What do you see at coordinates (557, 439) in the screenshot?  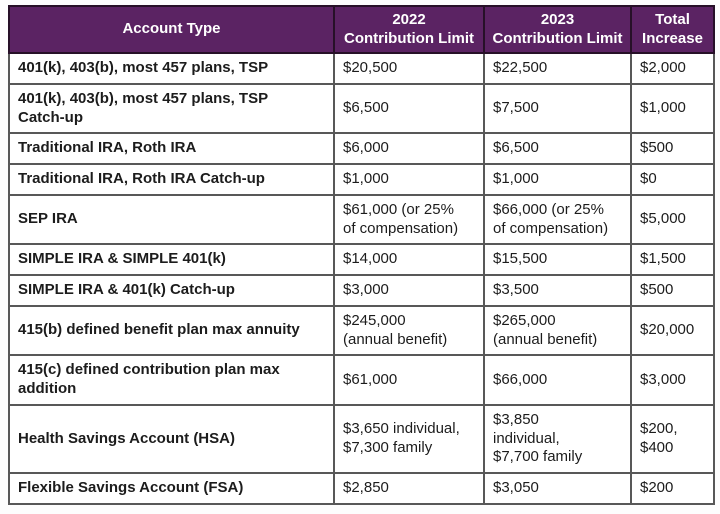 I see `cell-2023-limit: $3,850 individual, $7,700 family` at bounding box center [557, 439].